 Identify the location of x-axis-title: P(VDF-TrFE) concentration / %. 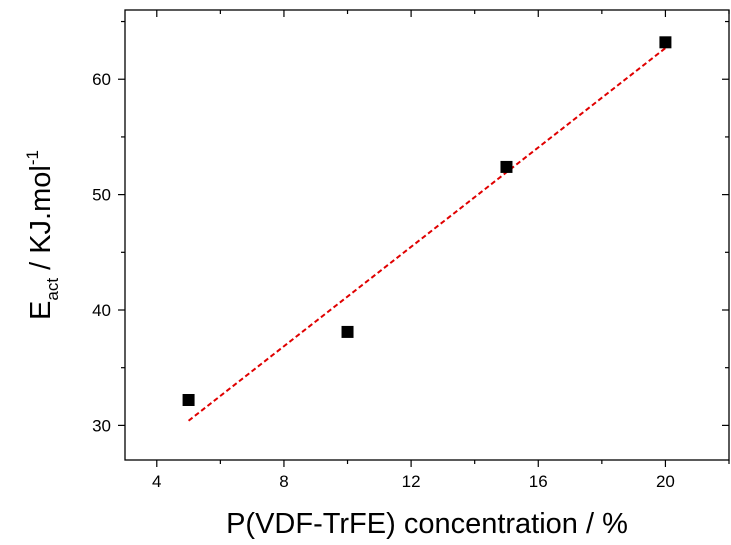
(427, 524).